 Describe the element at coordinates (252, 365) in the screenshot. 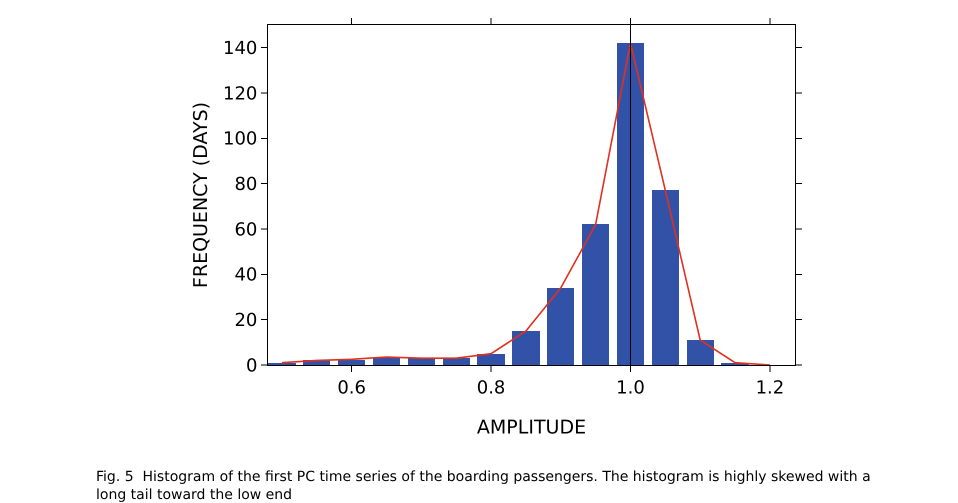

I see `y-tick-label: 0` at that location.